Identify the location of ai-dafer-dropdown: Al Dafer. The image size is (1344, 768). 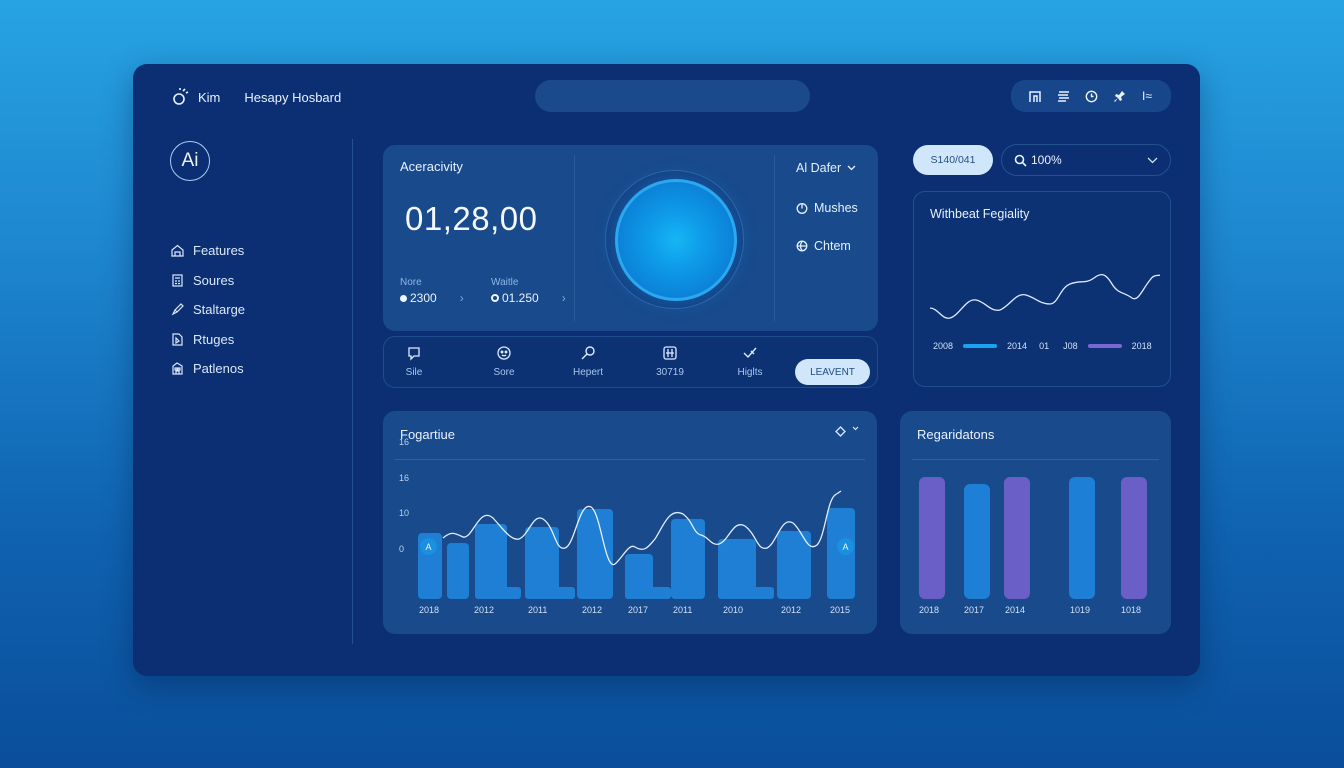
(826, 168).